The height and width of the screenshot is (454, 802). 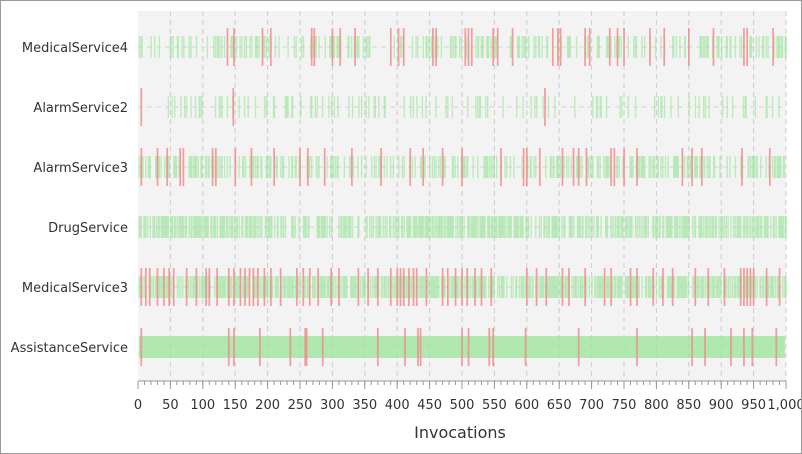 What do you see at coordinates (69, 348) in the screenshot?
I see `category-label: AssistanceService` at bounding box center [69, 348].